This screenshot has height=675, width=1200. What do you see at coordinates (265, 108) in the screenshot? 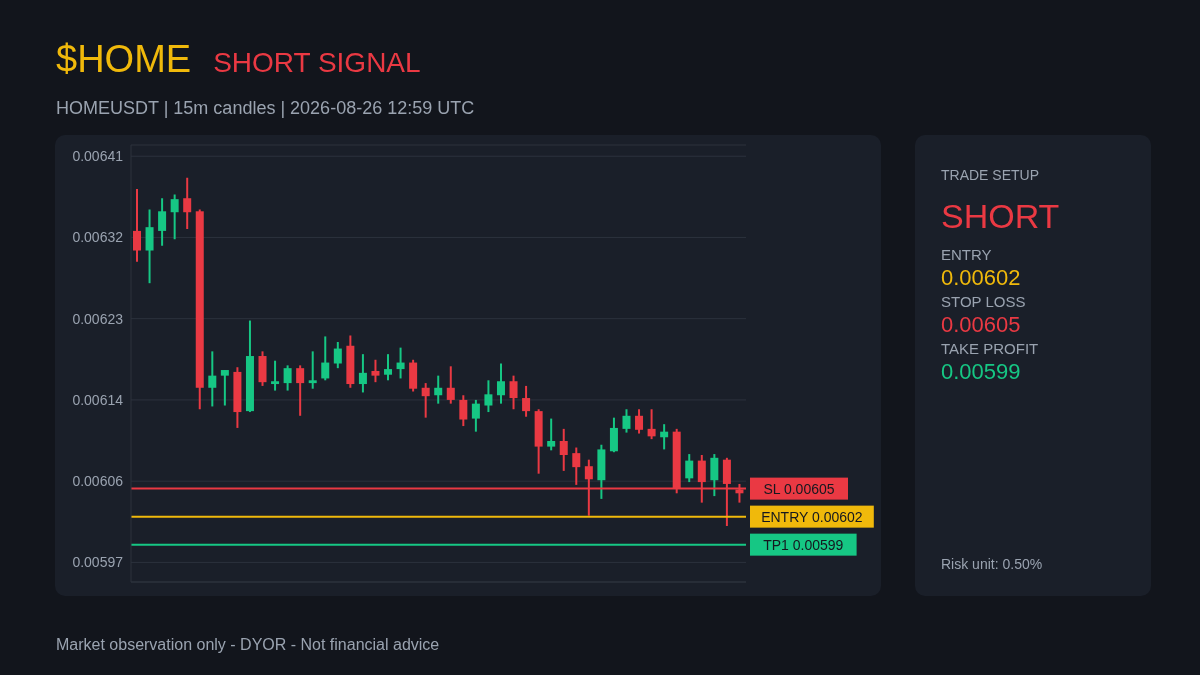
I see `text: HOMEUSDT | 15m candles | 2026-08-26 12:59 UTC` at bounding box center [265, 108].